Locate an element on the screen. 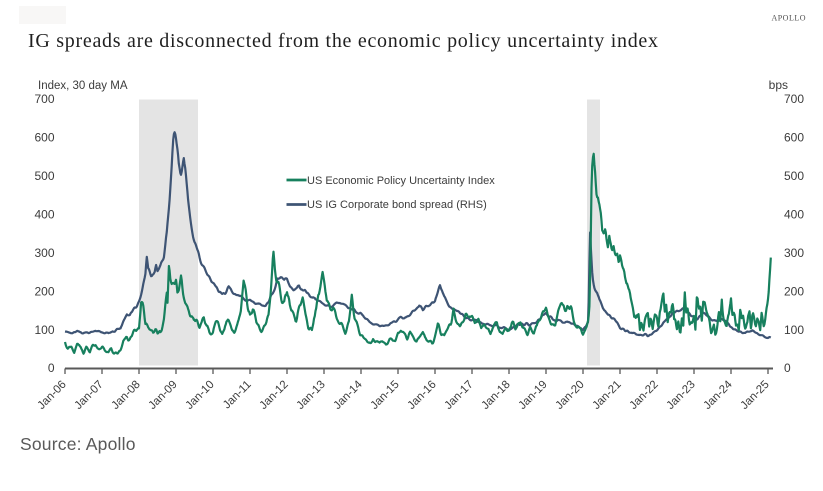 The width and height of the screenshot is (823, 491). svg-text: Index, 30 day MA is located at coordinates (83, 86).